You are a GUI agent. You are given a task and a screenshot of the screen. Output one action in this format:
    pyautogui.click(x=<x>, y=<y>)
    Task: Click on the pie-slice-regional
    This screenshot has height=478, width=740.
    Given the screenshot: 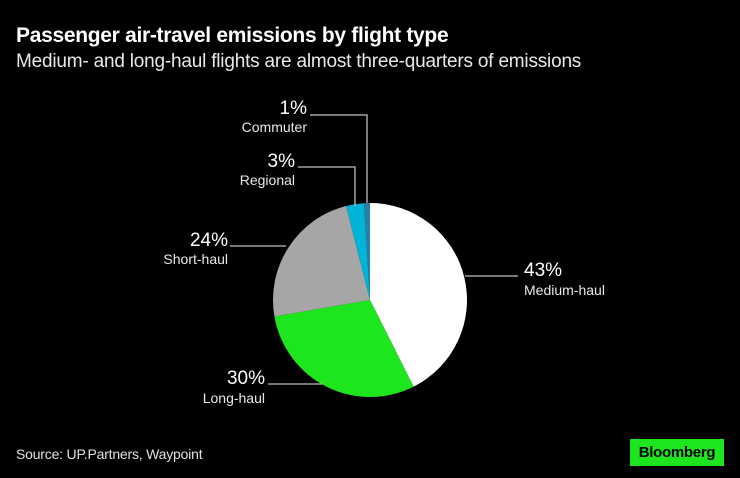 What is the action you would take?
    pyautogui.click(x=358, y=251)
    